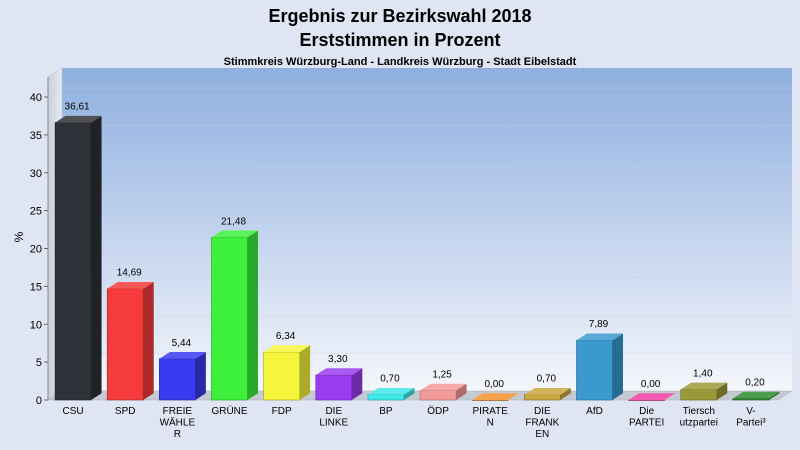 The height and width of the screenshot is (450, 800). What do you see at coordinates (19, 236) in the screenshot?
I see `y-axis-label: %` at bounding box center [19, 236].